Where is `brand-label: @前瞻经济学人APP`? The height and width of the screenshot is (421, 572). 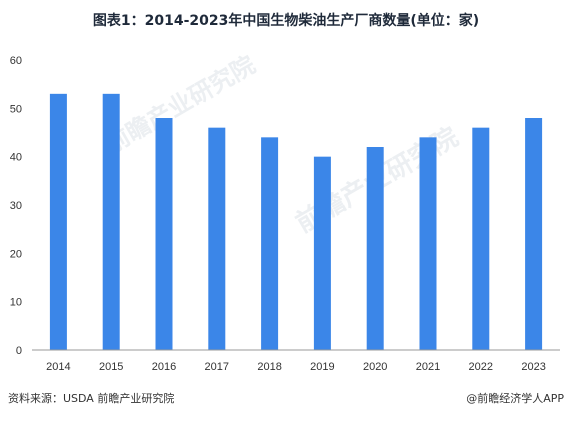 brand-label: @前瞻经济学人APP is located at coordinates (515, 398).